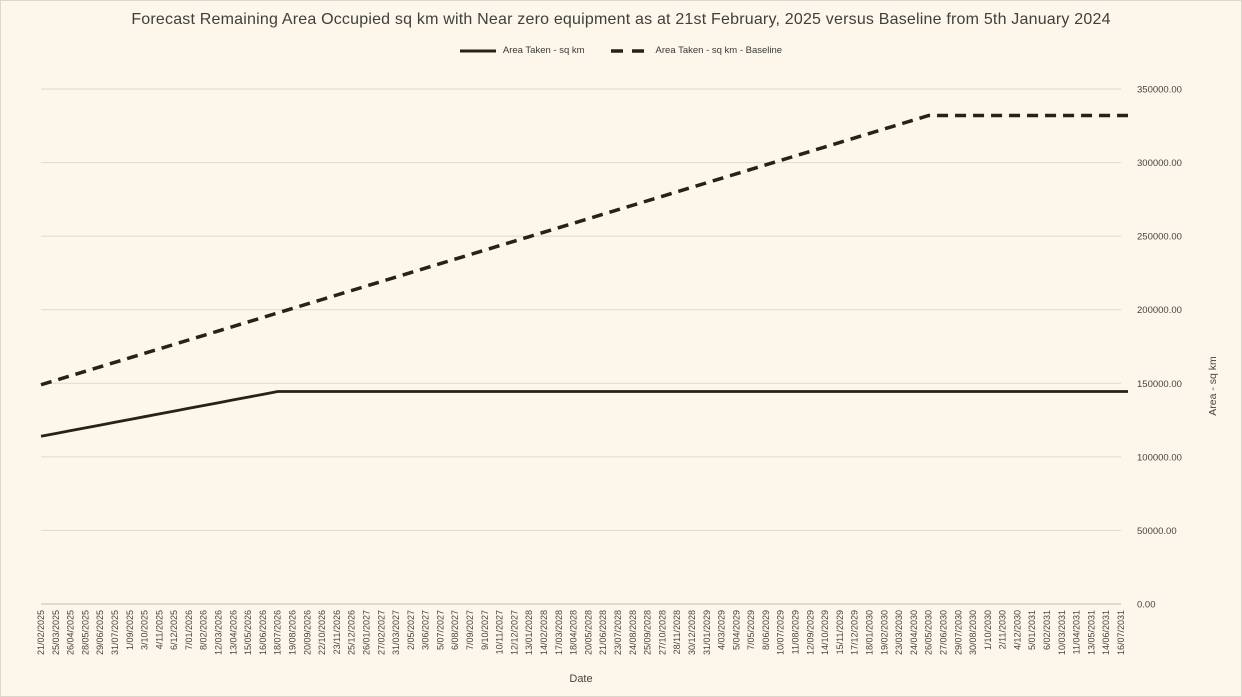 This screenshot has height=697, width=1242. I want to click on y-tick-label: 150000.00, so click(1159, 384).